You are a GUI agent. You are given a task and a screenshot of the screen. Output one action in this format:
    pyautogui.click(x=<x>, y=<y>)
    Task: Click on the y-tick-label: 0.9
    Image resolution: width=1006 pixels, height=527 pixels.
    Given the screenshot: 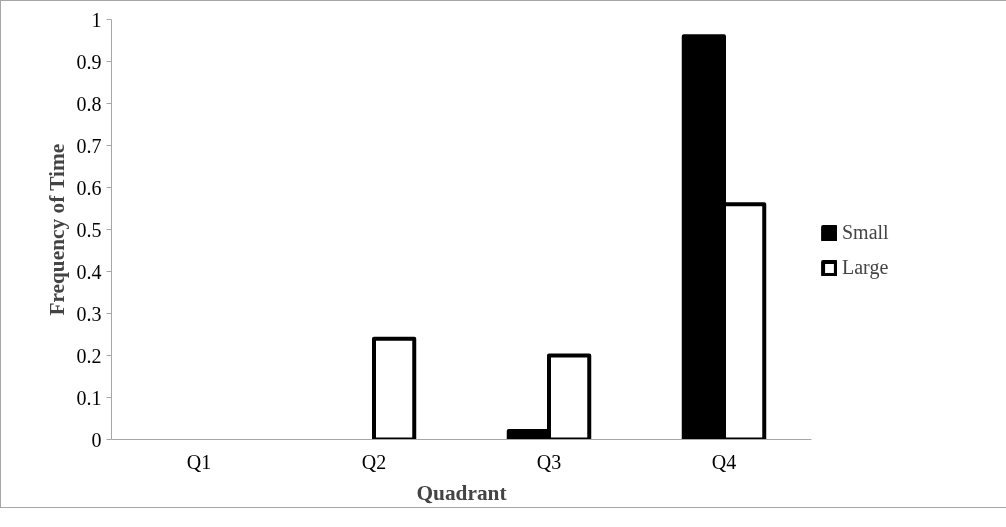 What is the action you would take?
    pyautogui.click(x=89, y=61)
    